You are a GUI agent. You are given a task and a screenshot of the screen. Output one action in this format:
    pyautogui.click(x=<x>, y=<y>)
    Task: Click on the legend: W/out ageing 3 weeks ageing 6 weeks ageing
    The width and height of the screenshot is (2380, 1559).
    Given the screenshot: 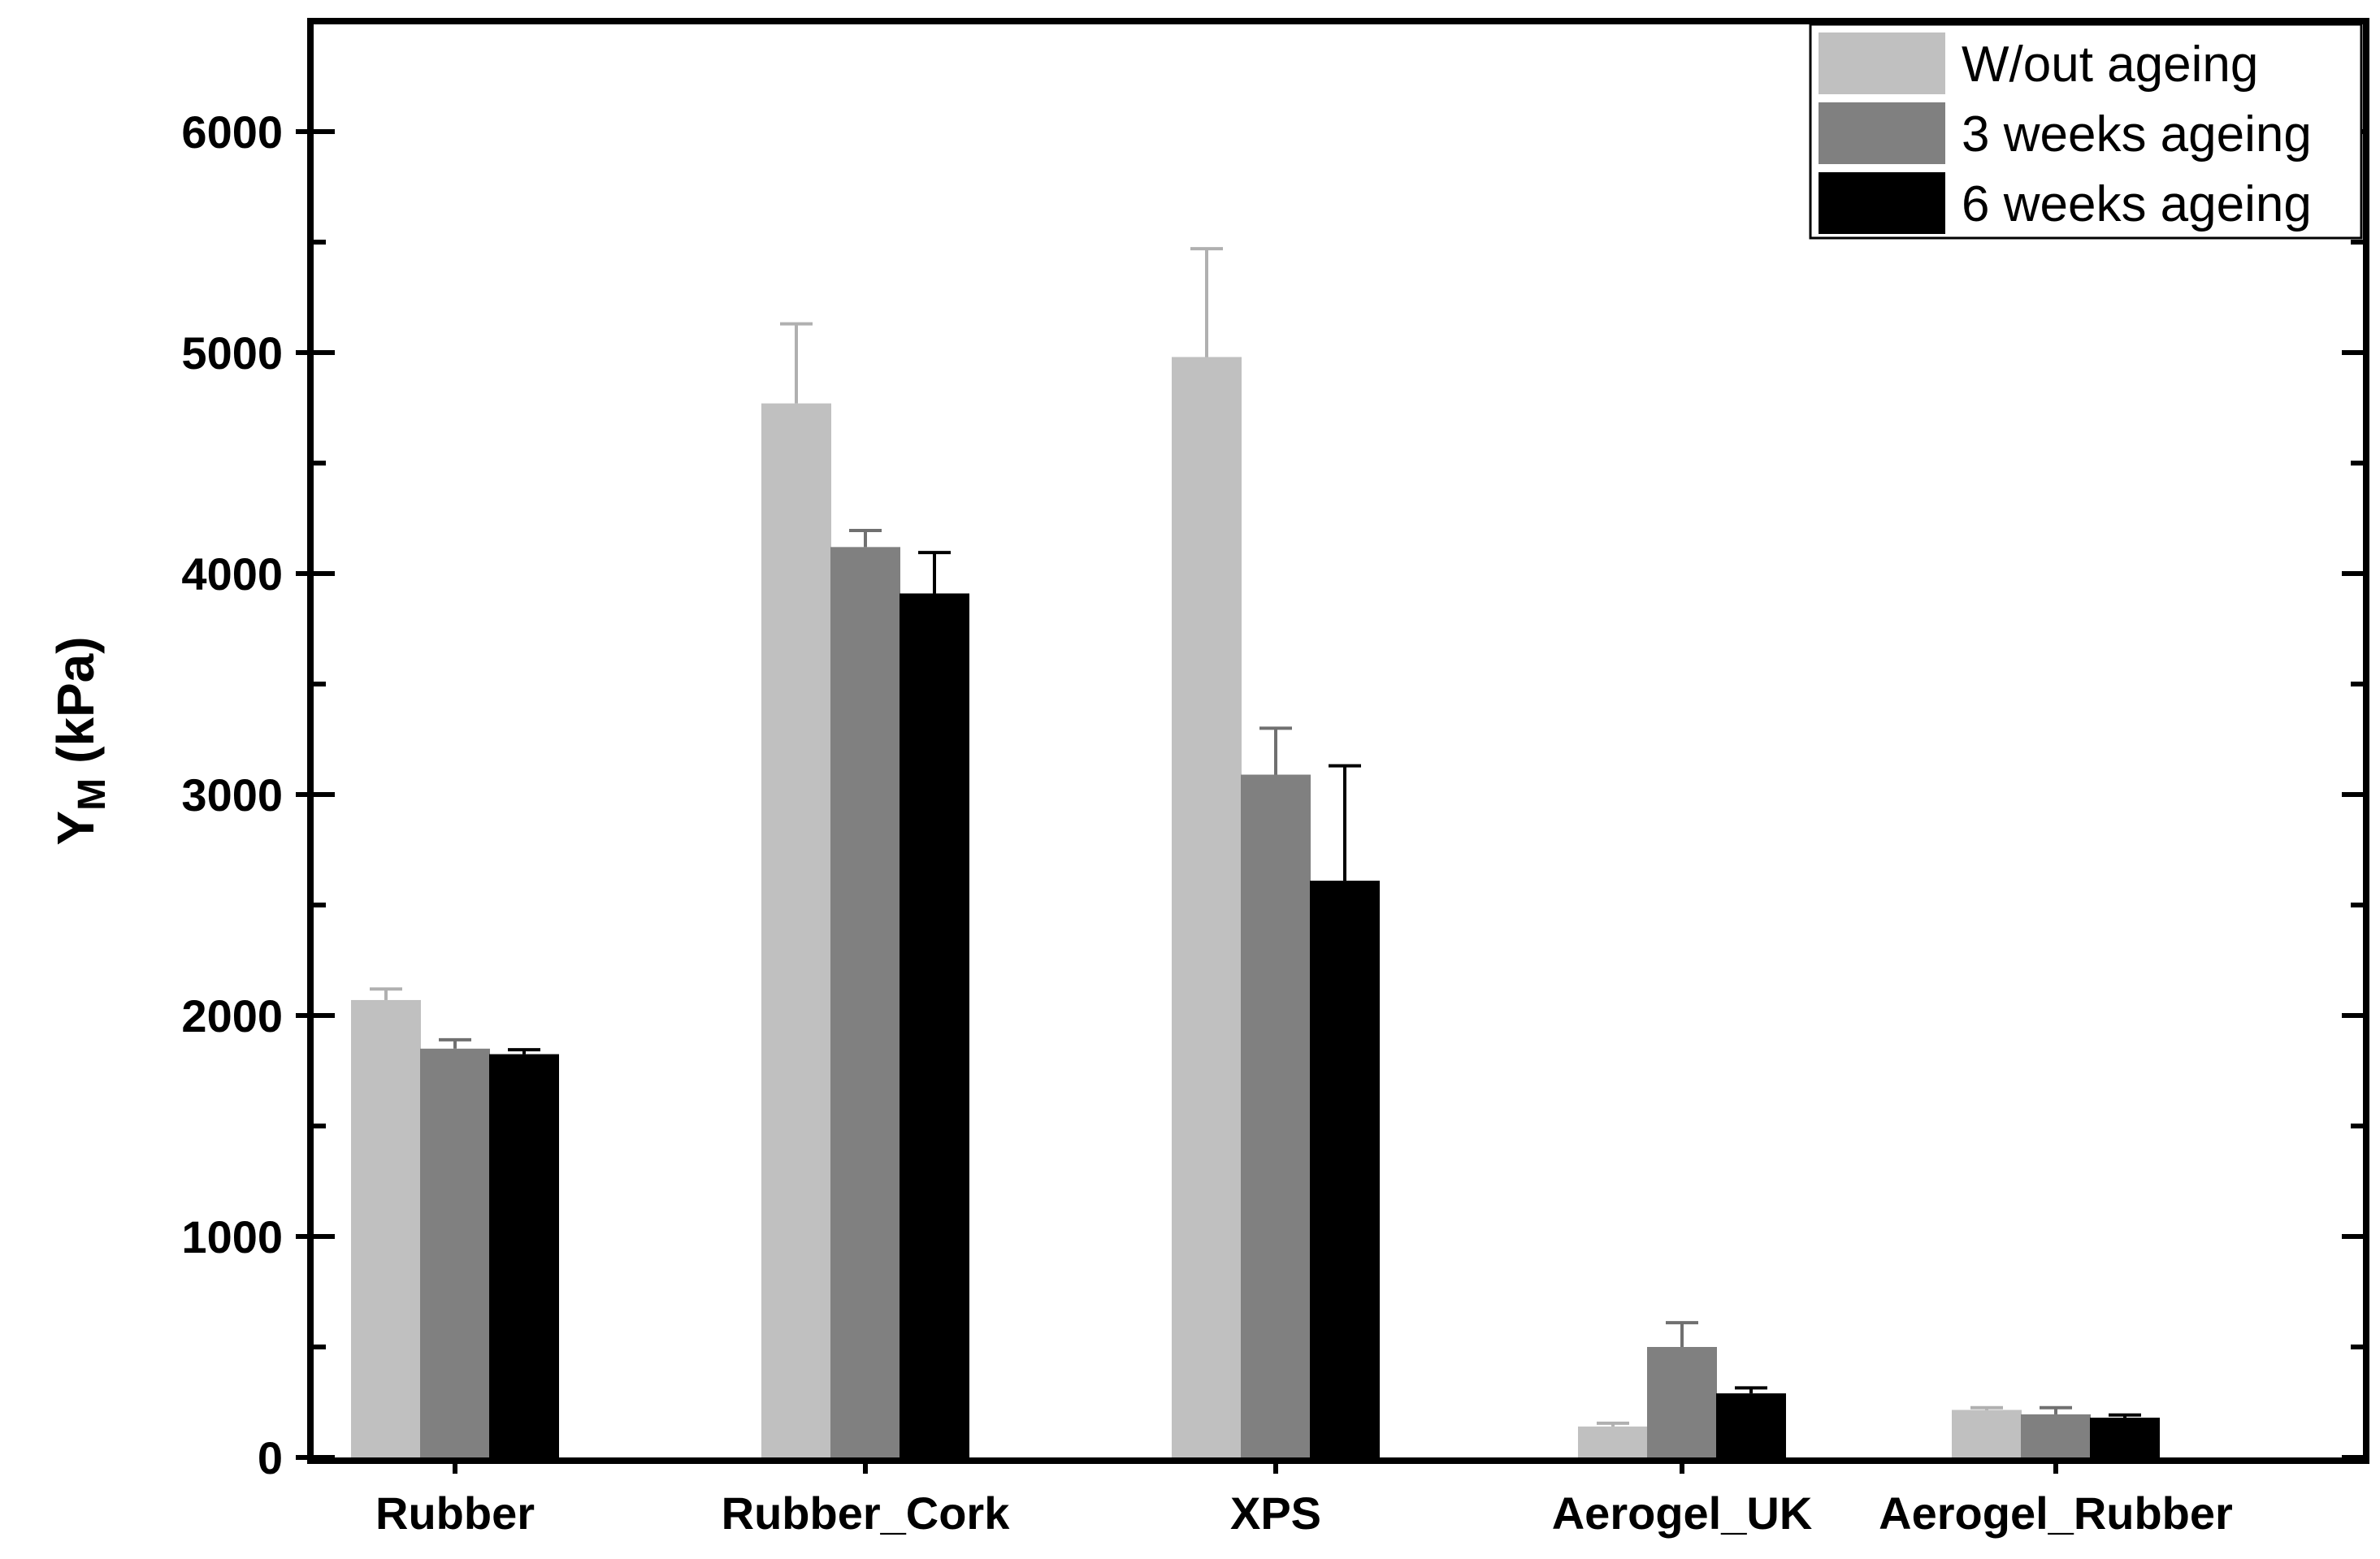 What is the action you would take?
    pyautogui.click(x=2086, y=131)
    